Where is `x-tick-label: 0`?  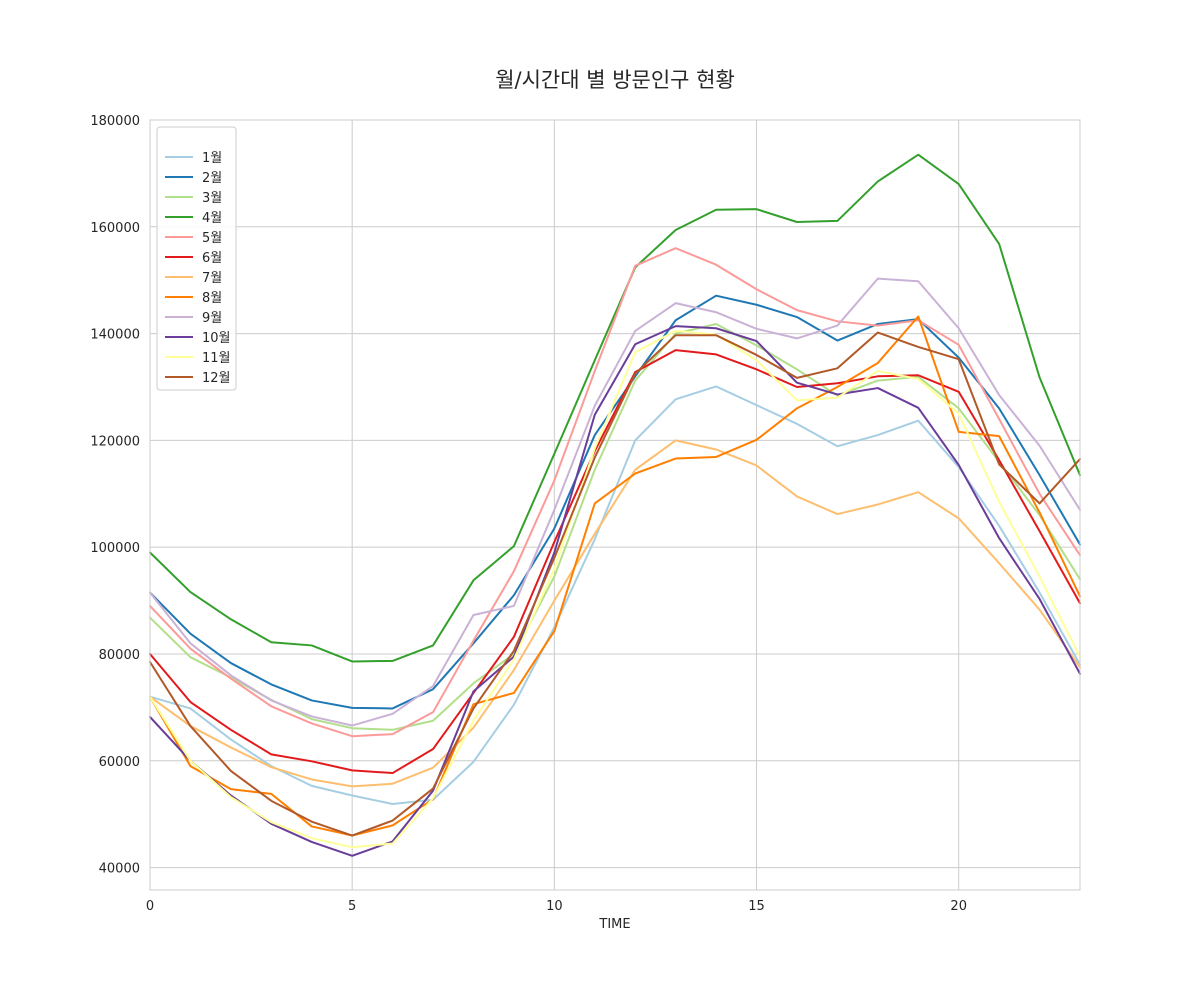
x-tick-label: 0 is located at coordinates (150, 906).